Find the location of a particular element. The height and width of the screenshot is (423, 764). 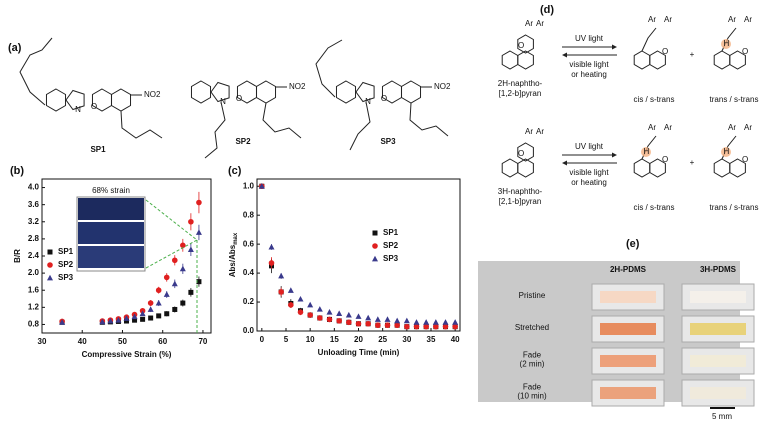

x-tick-label: 10 is located at coordinates (310, 339).